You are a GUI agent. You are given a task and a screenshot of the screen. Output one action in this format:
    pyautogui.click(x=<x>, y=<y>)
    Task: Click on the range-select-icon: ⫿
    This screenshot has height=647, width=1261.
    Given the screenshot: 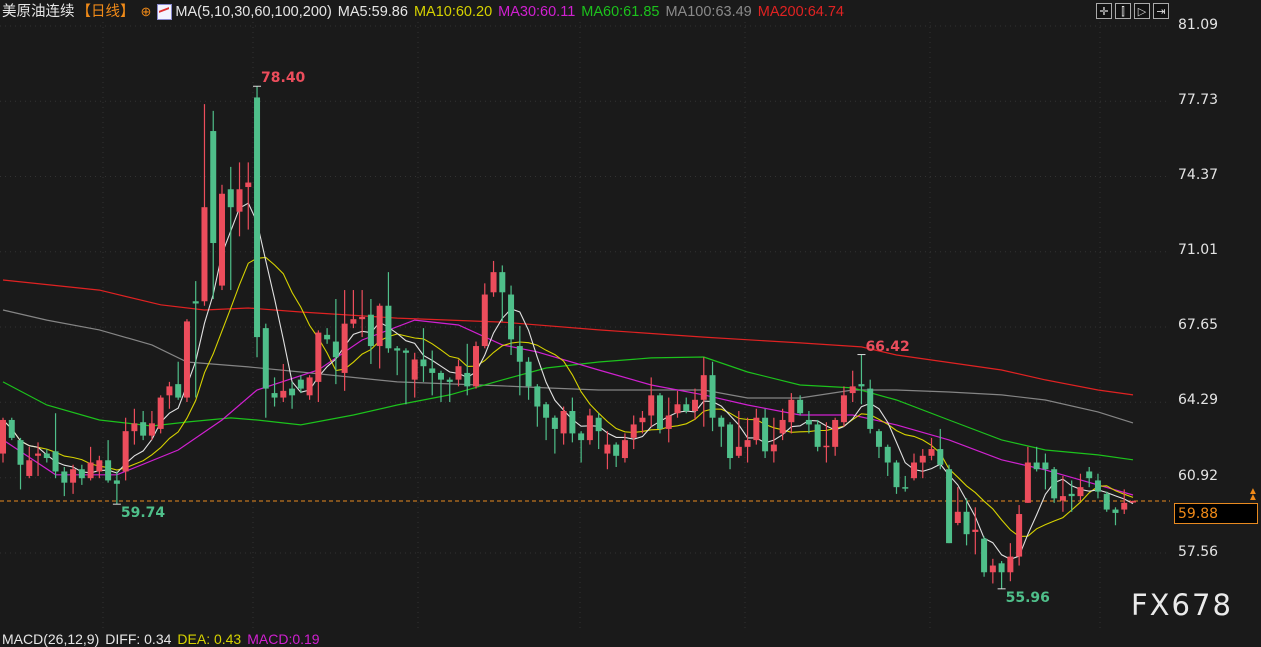 What is the action you would take?
    pyautogui.click(x=1123, y=11)
    